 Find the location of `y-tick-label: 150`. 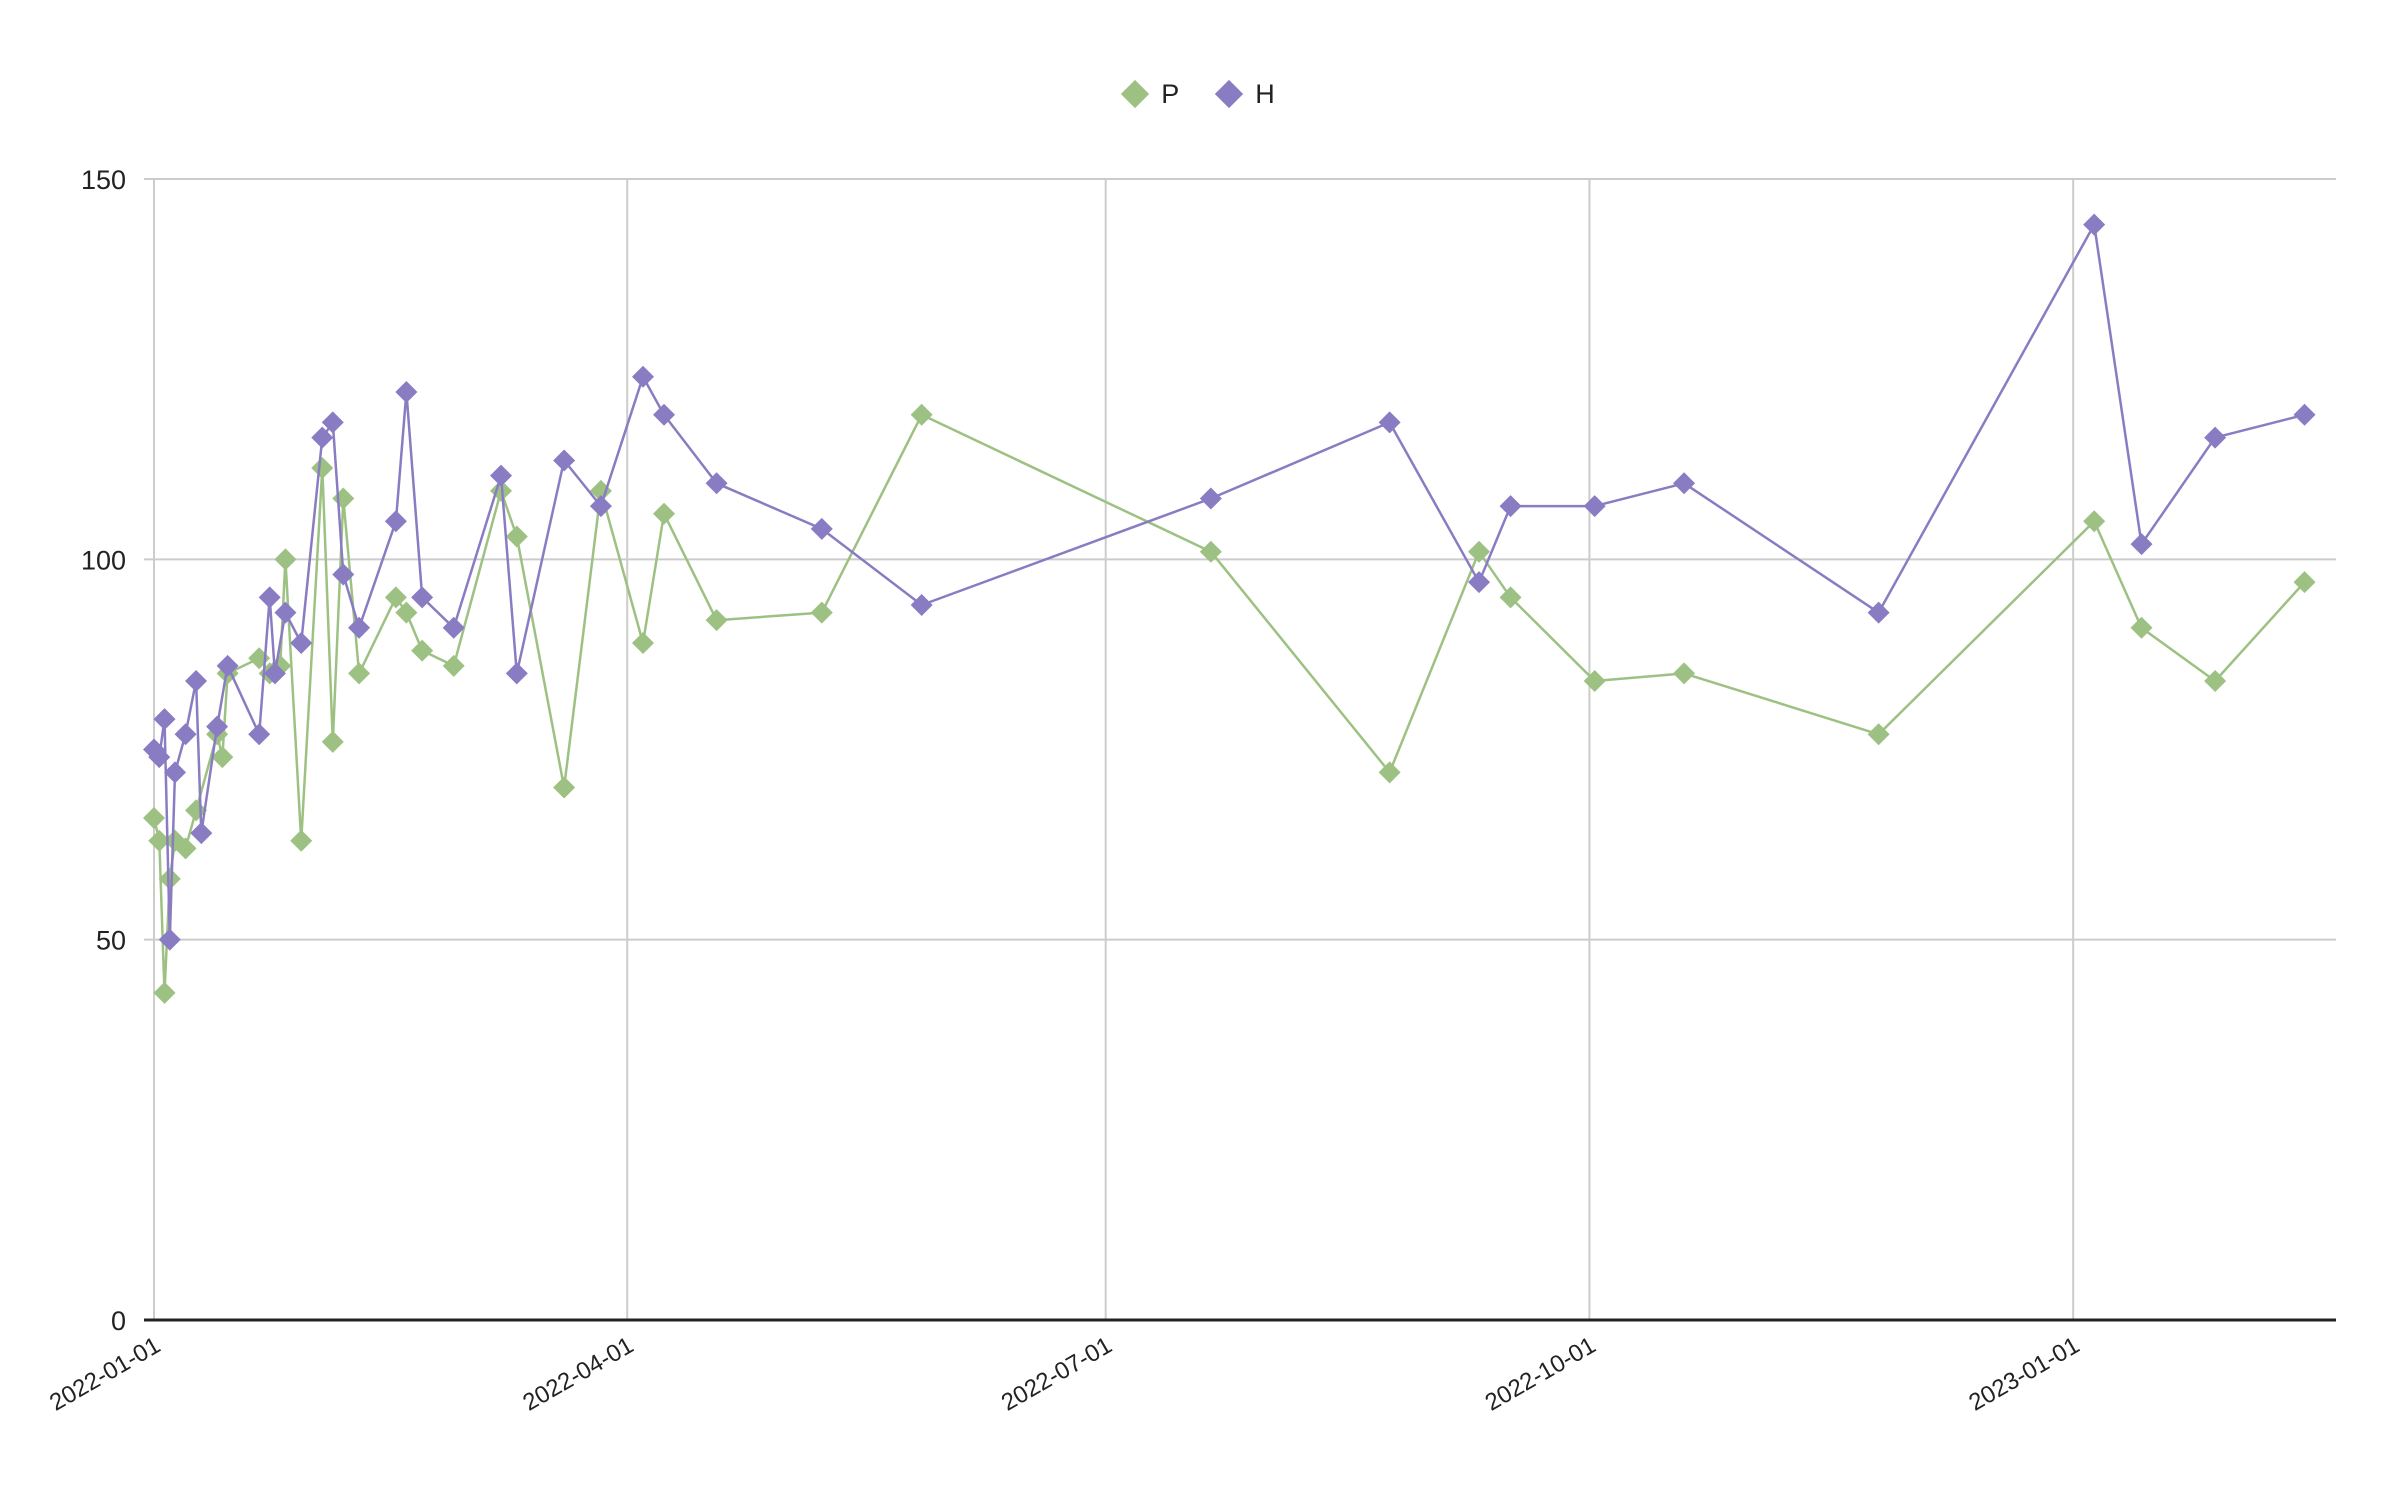

y-tick-label: 150 is located at coordinates (103, 180).